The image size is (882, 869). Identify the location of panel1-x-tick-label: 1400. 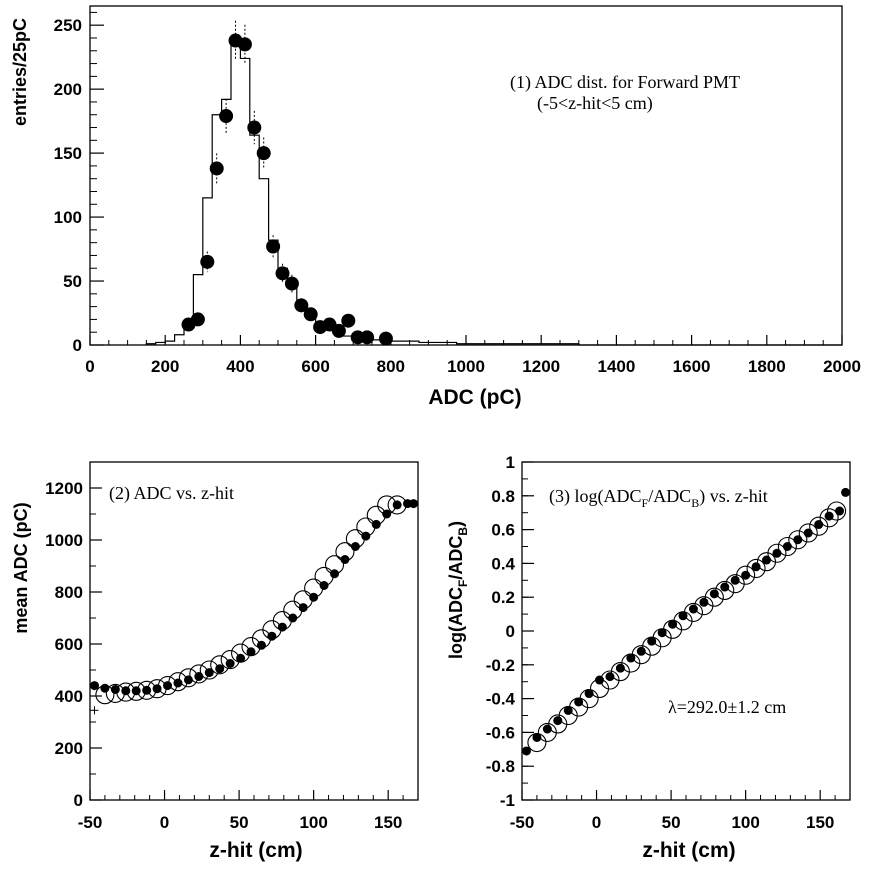
(616, 366).